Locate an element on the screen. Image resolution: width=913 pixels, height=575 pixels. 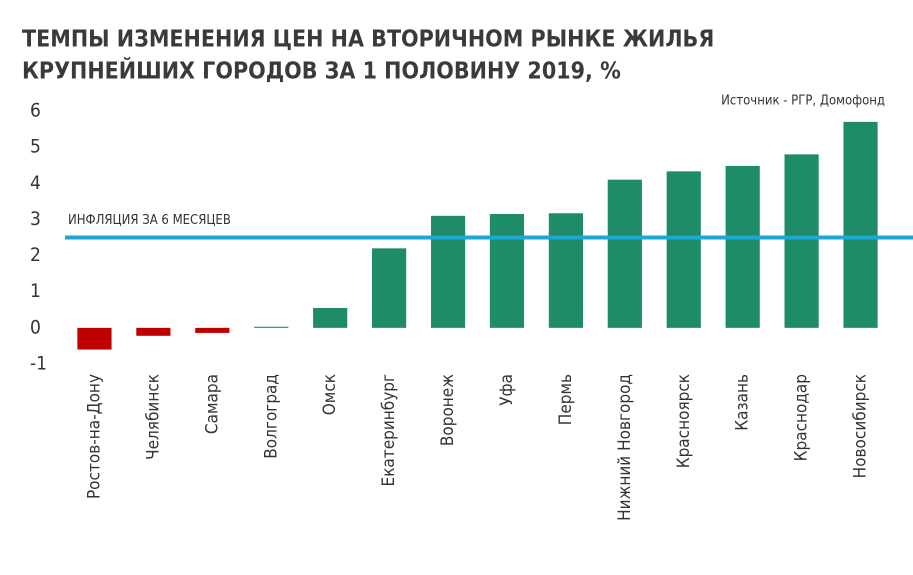
y-tick-label: 5 is located at coordinates (35, 147).